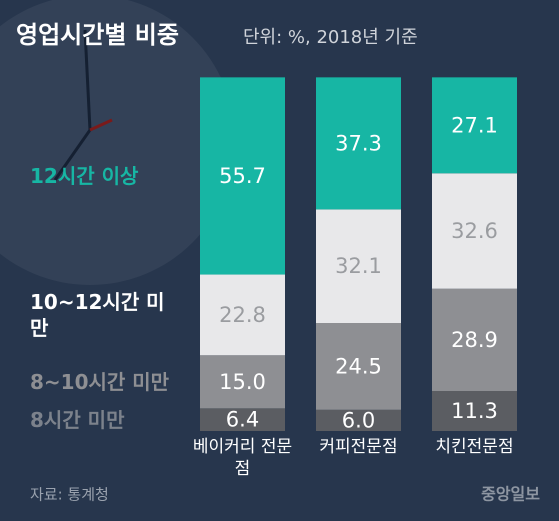 The image size is (559, 521). What do you see at coordinates (510, 494) in the screenshot?
I see `logo: 중앙일보` at bounding box center [510, 494].